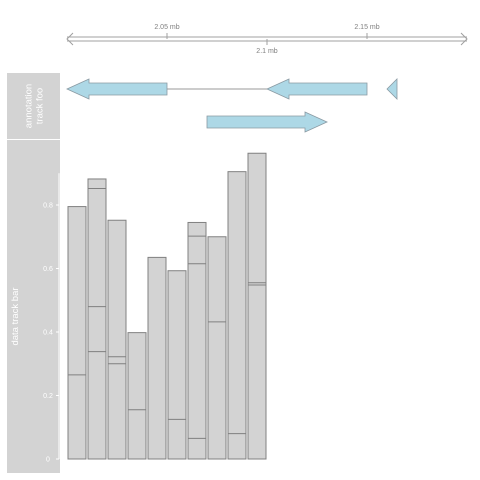 The width and height of the screenshot is (480, 480). What do you see at coordinates (48, 460) in the screenshot?
I see `data-y-axis-tick-label: 0` at bounding box center [48, 460].